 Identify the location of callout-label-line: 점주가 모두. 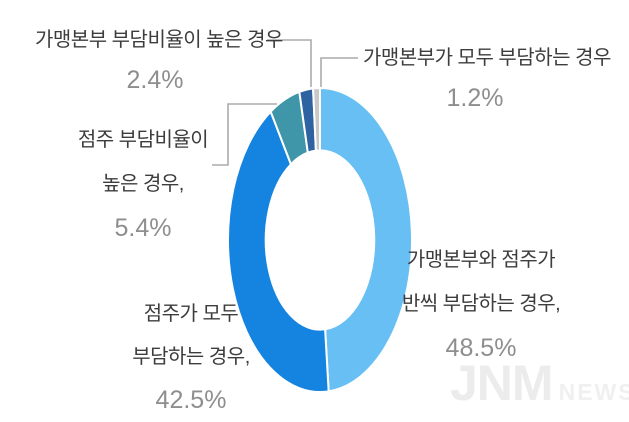
(191, 314).